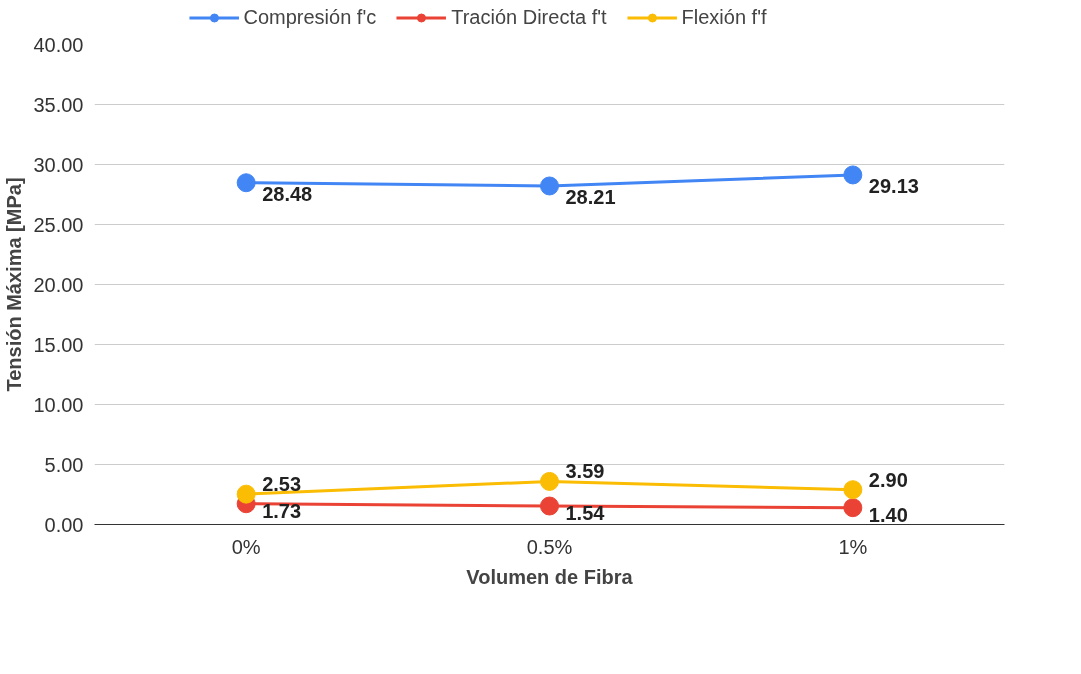 Image resolution: width=1081 pixels, height=674 pixels. What do you see at coordinates (310, 17) in the screenshot?
I see `legend-label: Compresión f'c` at bounding box center [310, 17].